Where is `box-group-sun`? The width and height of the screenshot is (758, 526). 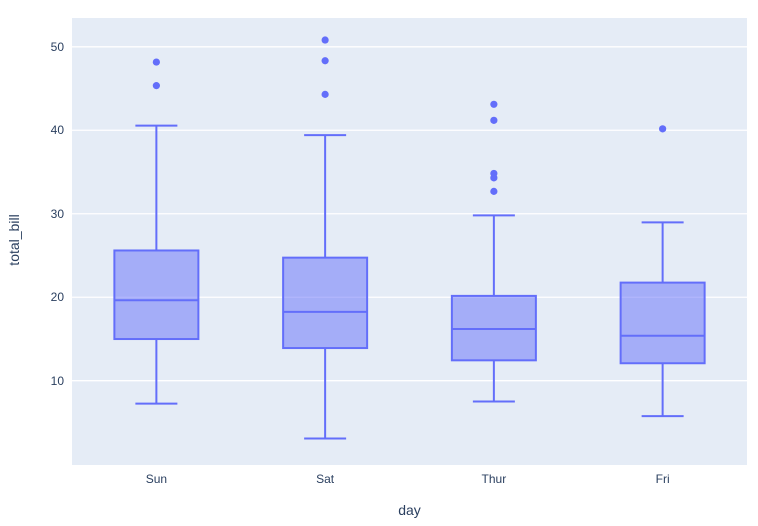 box-group-sun is located at coordinates (156, 231).